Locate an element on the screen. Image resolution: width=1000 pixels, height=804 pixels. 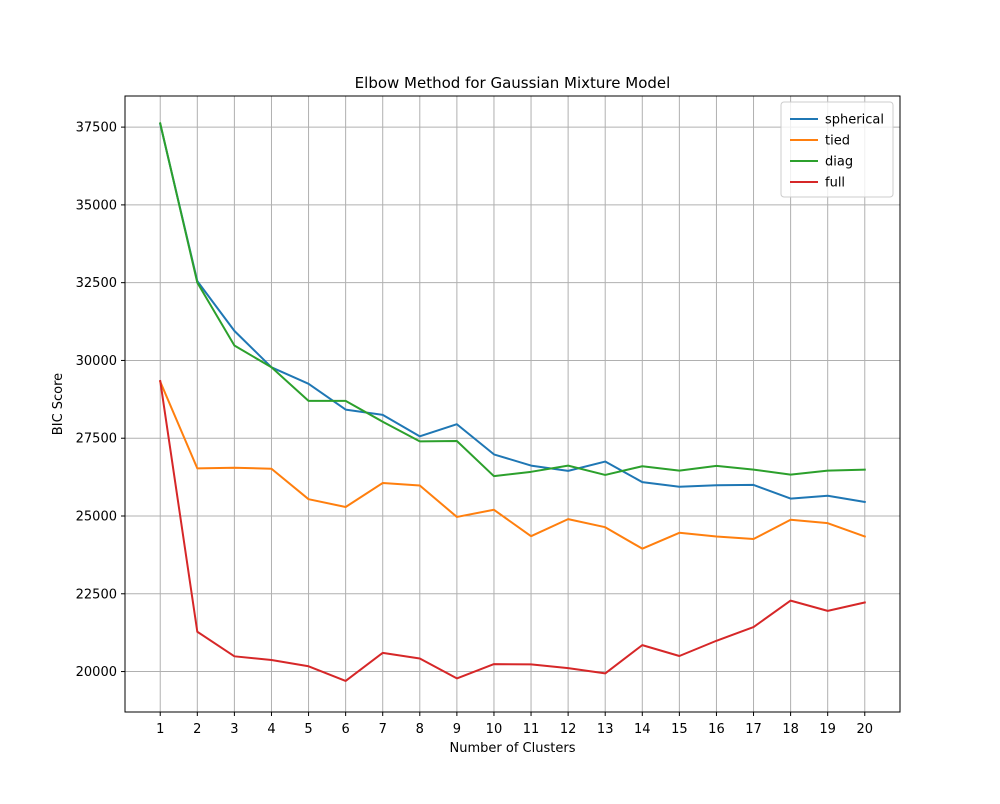
legend-label-full: full is located at coordinates (835, 183).